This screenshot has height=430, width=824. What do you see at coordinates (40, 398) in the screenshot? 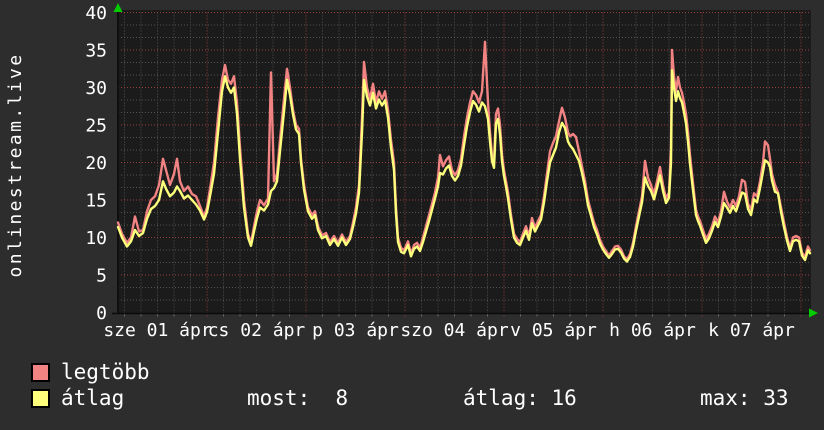
I see `legend-swatch-atlag` at bounding box center [40, 398].